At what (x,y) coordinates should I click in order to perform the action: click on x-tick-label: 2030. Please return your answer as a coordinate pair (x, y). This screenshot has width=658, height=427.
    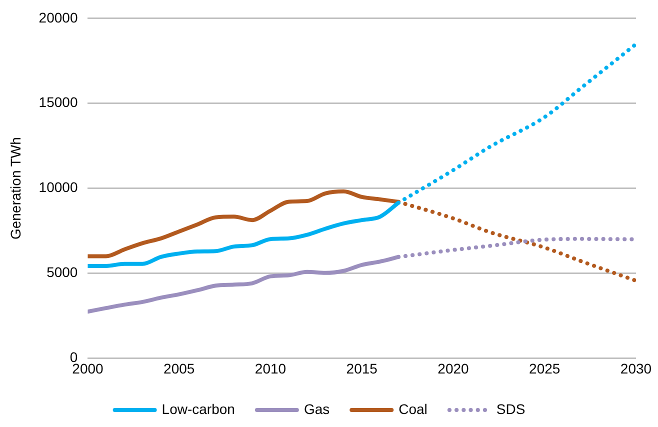
    Looking at the image, I should click on (636, 368).